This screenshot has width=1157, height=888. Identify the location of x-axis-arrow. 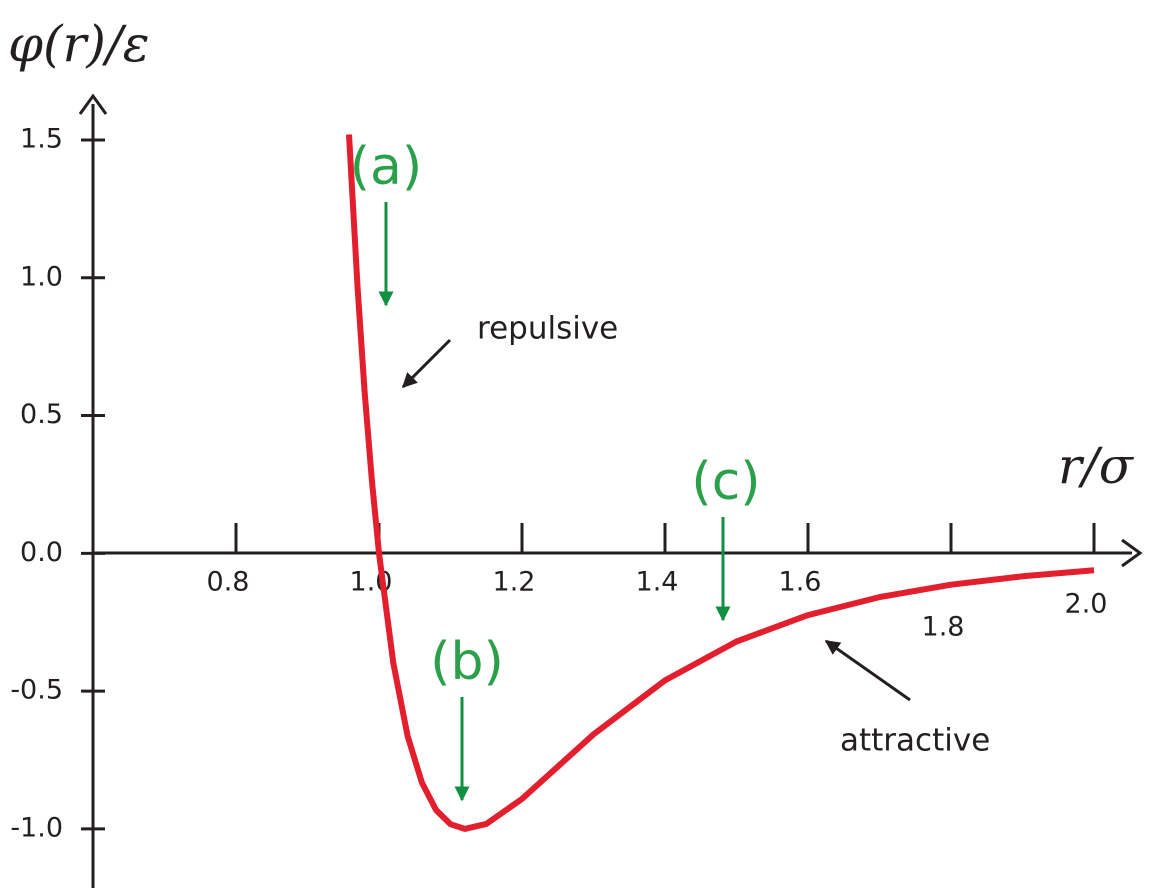
(1132, 553).